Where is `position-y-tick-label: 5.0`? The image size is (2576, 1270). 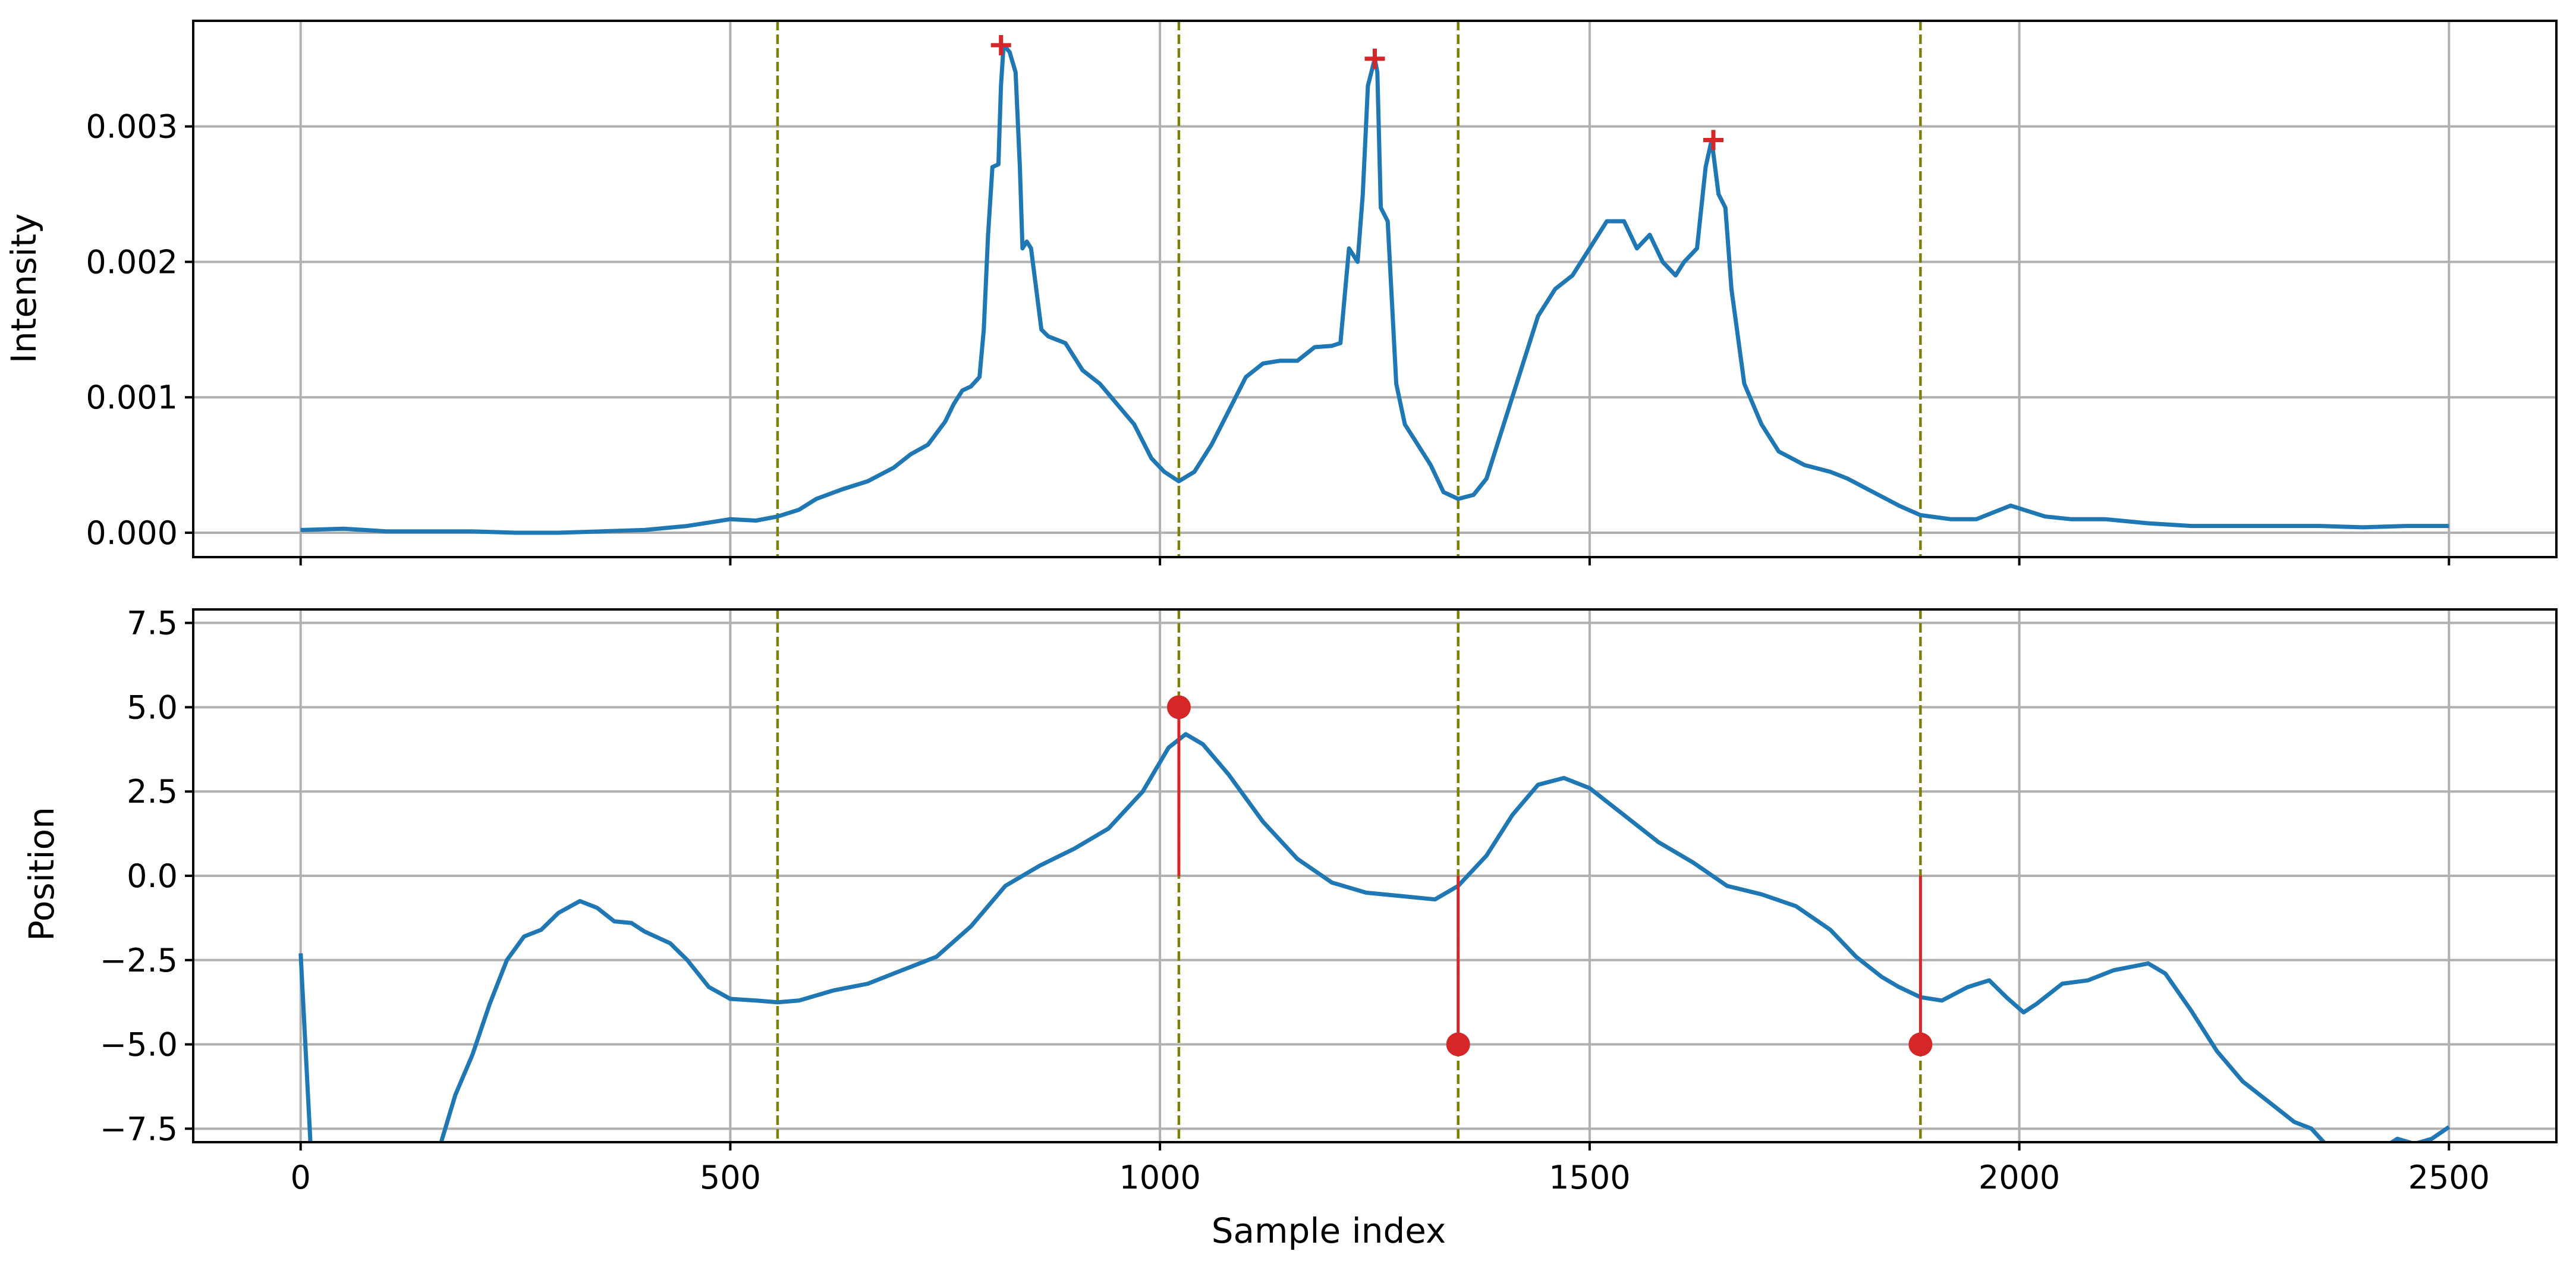
position-y-tick-label: 5.0 is located at coordinates (152, 707).